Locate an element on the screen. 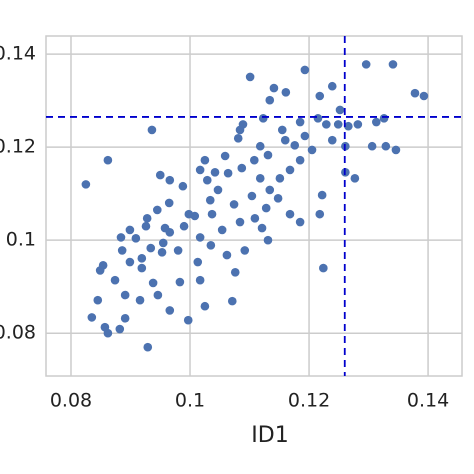 Image resolution: width=474 pixels, height=474 pixels. y-tick-label: 0.12 is located at coordinates (18, 147).